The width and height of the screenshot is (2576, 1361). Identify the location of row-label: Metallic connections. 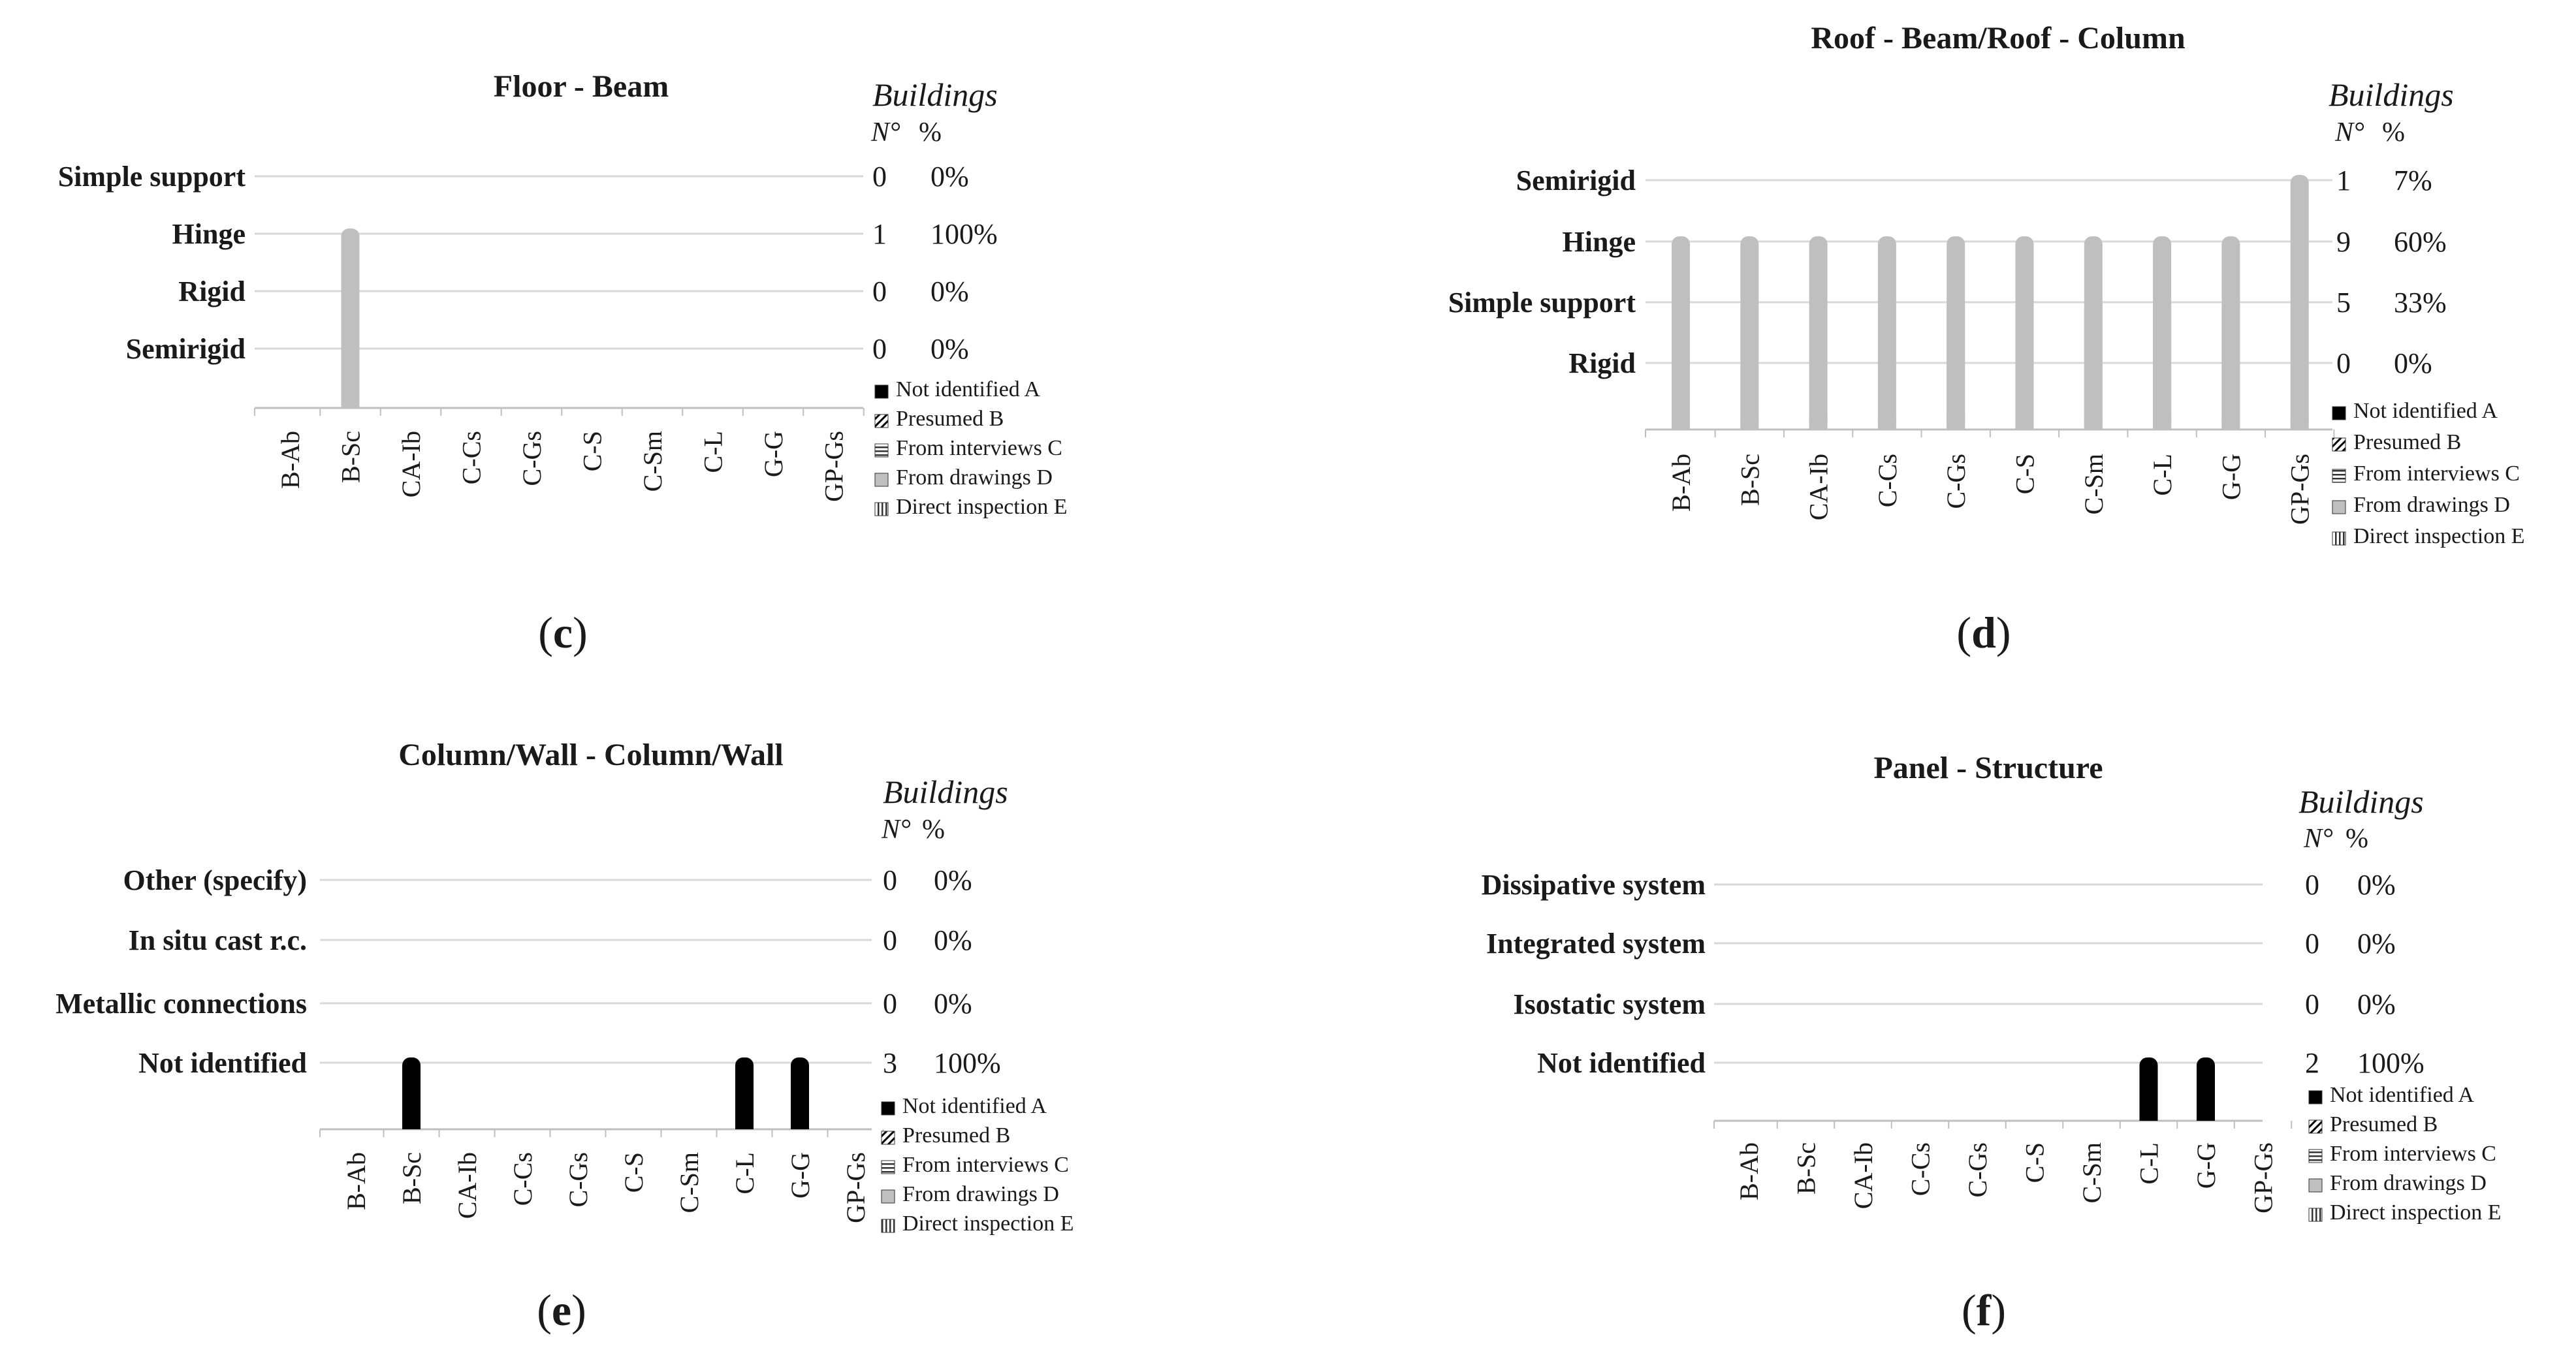
(181, 1004).